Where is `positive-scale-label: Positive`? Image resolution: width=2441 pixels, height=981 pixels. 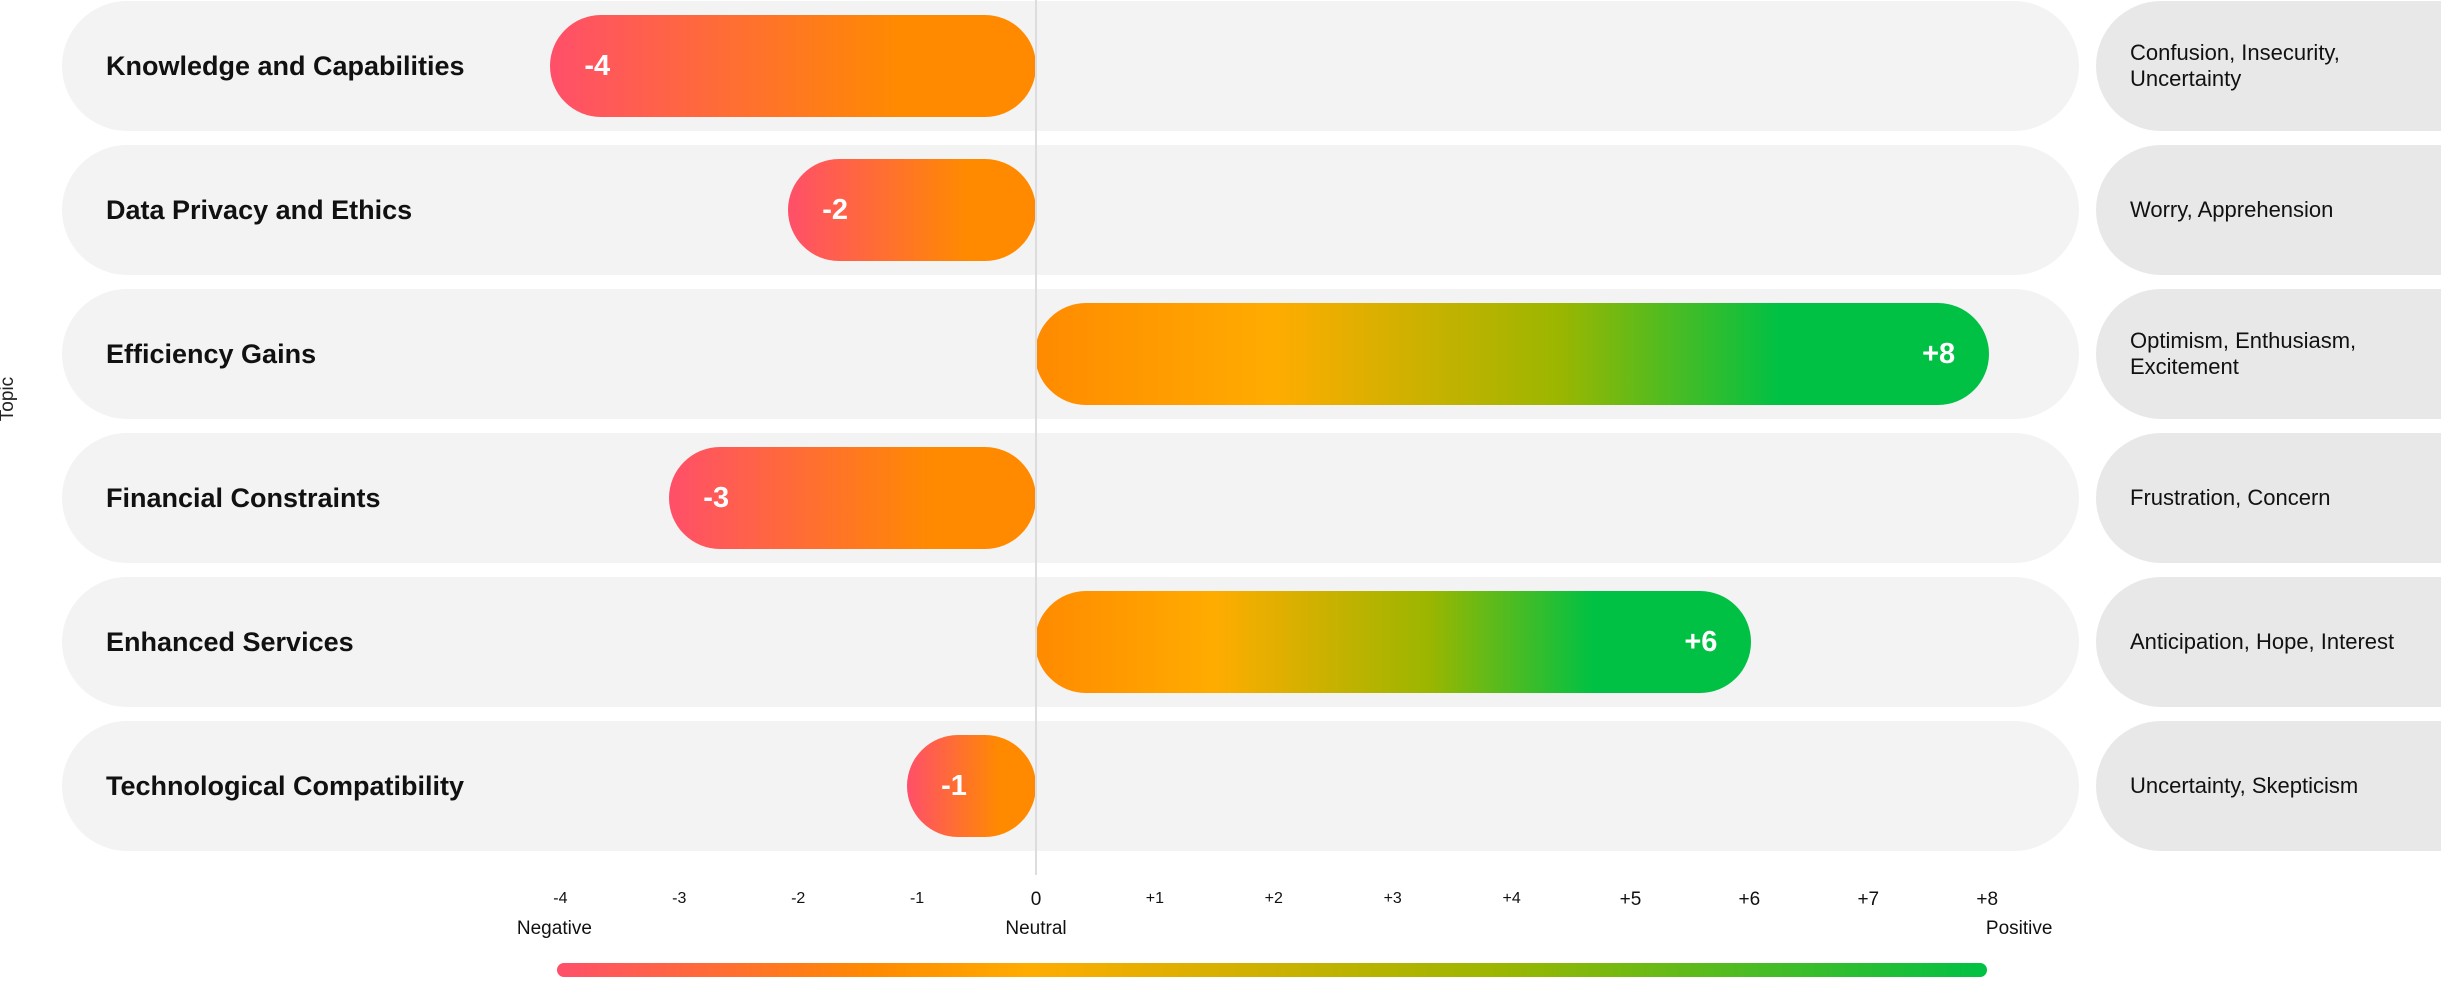
positive-scale-label: Positive is located at coordinates (2019, 928).